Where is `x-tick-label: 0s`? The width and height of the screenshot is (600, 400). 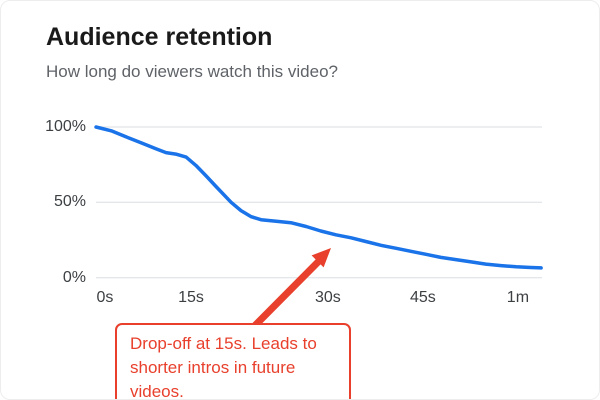 x-tick-label: 0s is located at coordinates (105, 297).